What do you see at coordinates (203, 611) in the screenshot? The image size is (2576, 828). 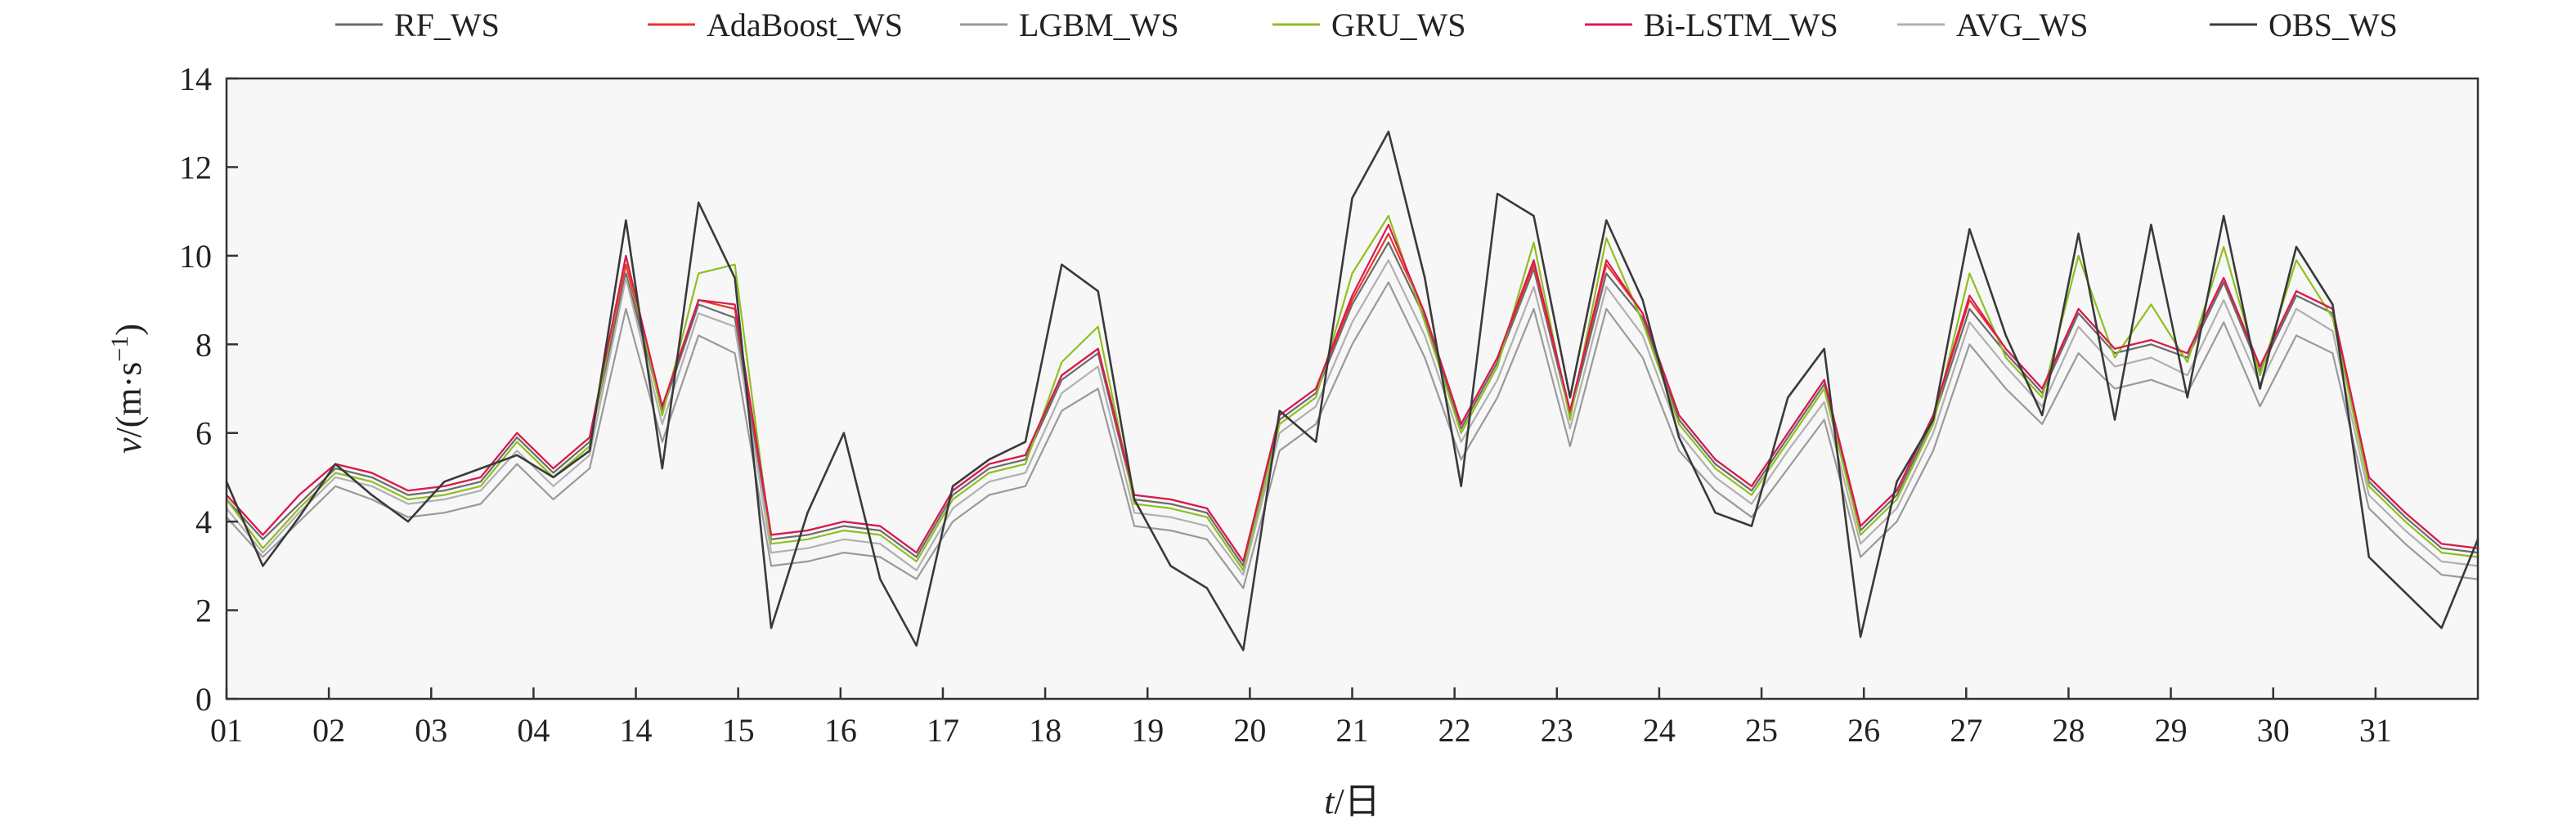 I see `y-tick-label: 2` at bounding box center [203, 611].